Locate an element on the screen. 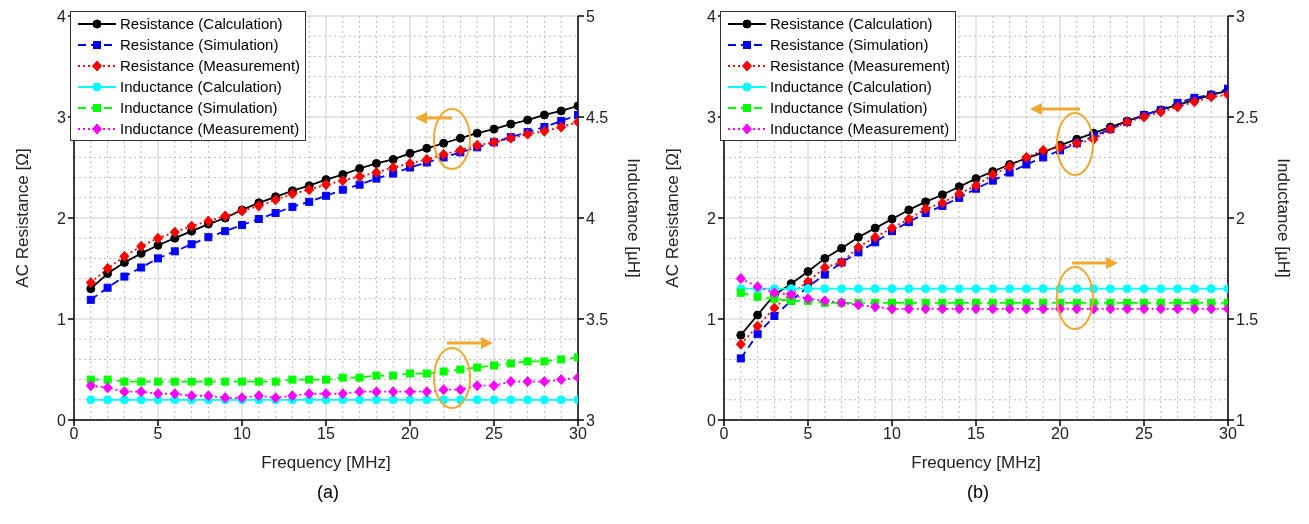 This screenshot has height=524, width=1309. y2-tick-label: 3.5 is located at coordinates (597, 319).